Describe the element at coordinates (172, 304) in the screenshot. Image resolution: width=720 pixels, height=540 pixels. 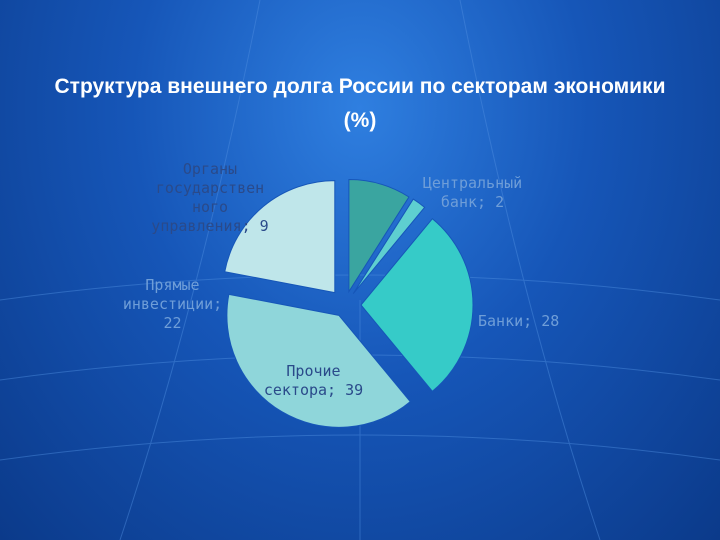
I see `data-label-direct-investment: Прямые инвестиции; 22` at that location.